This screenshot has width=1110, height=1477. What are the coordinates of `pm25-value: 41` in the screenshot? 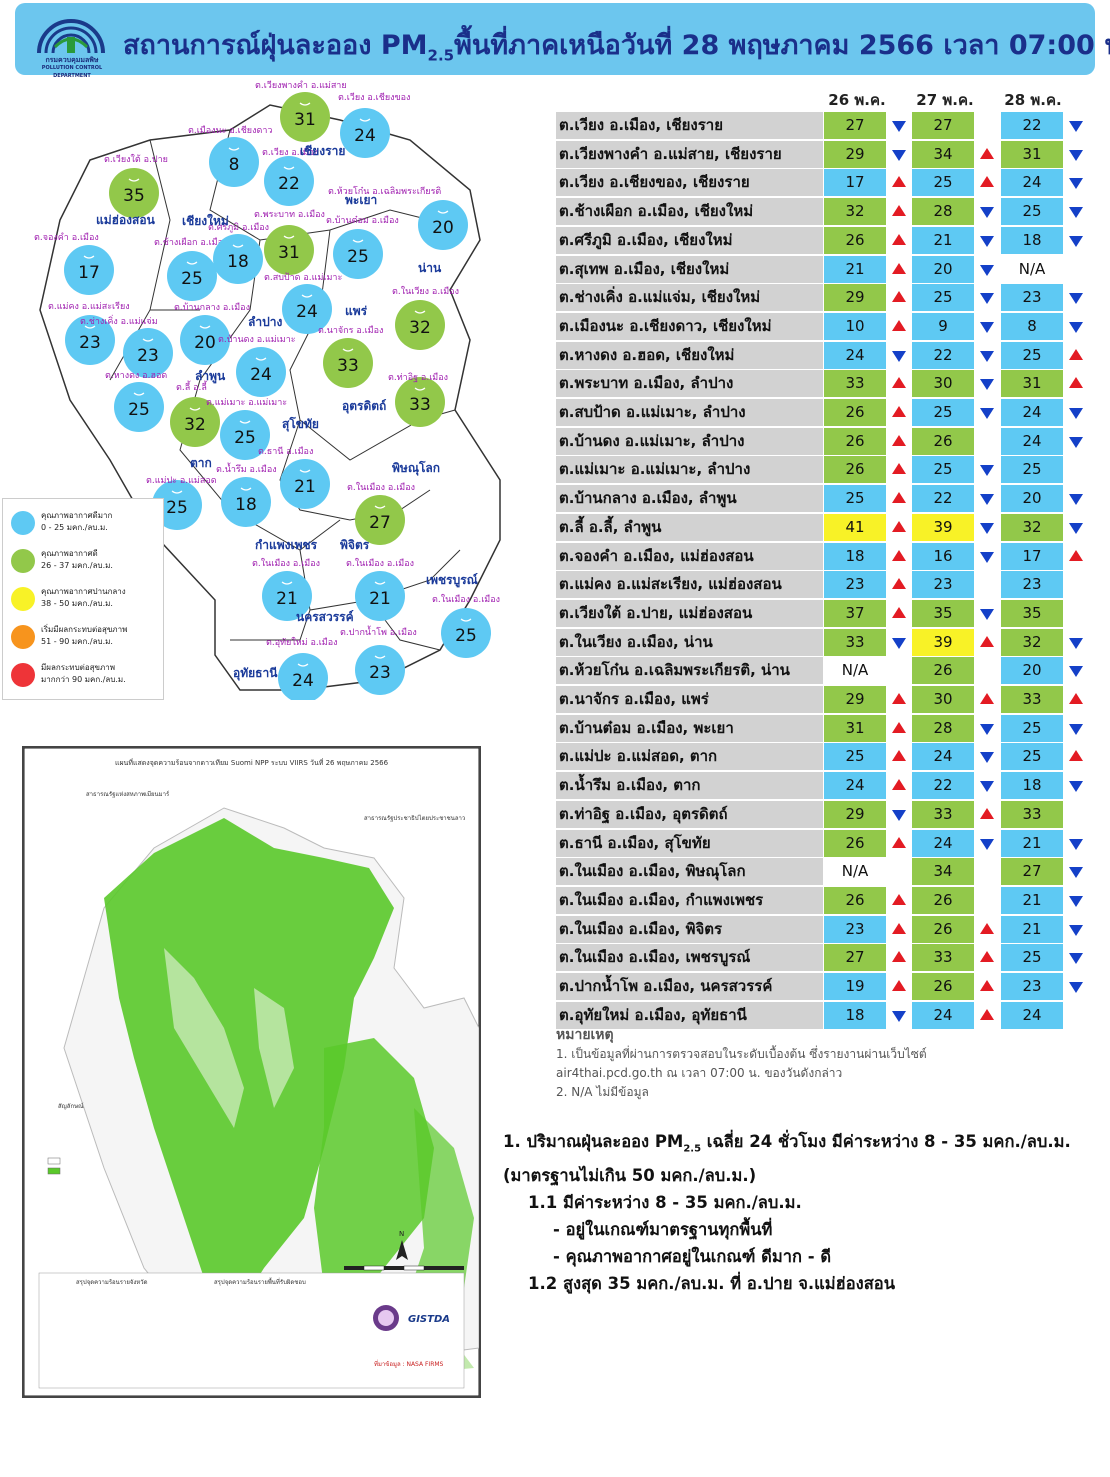 It's located at (855, 527).